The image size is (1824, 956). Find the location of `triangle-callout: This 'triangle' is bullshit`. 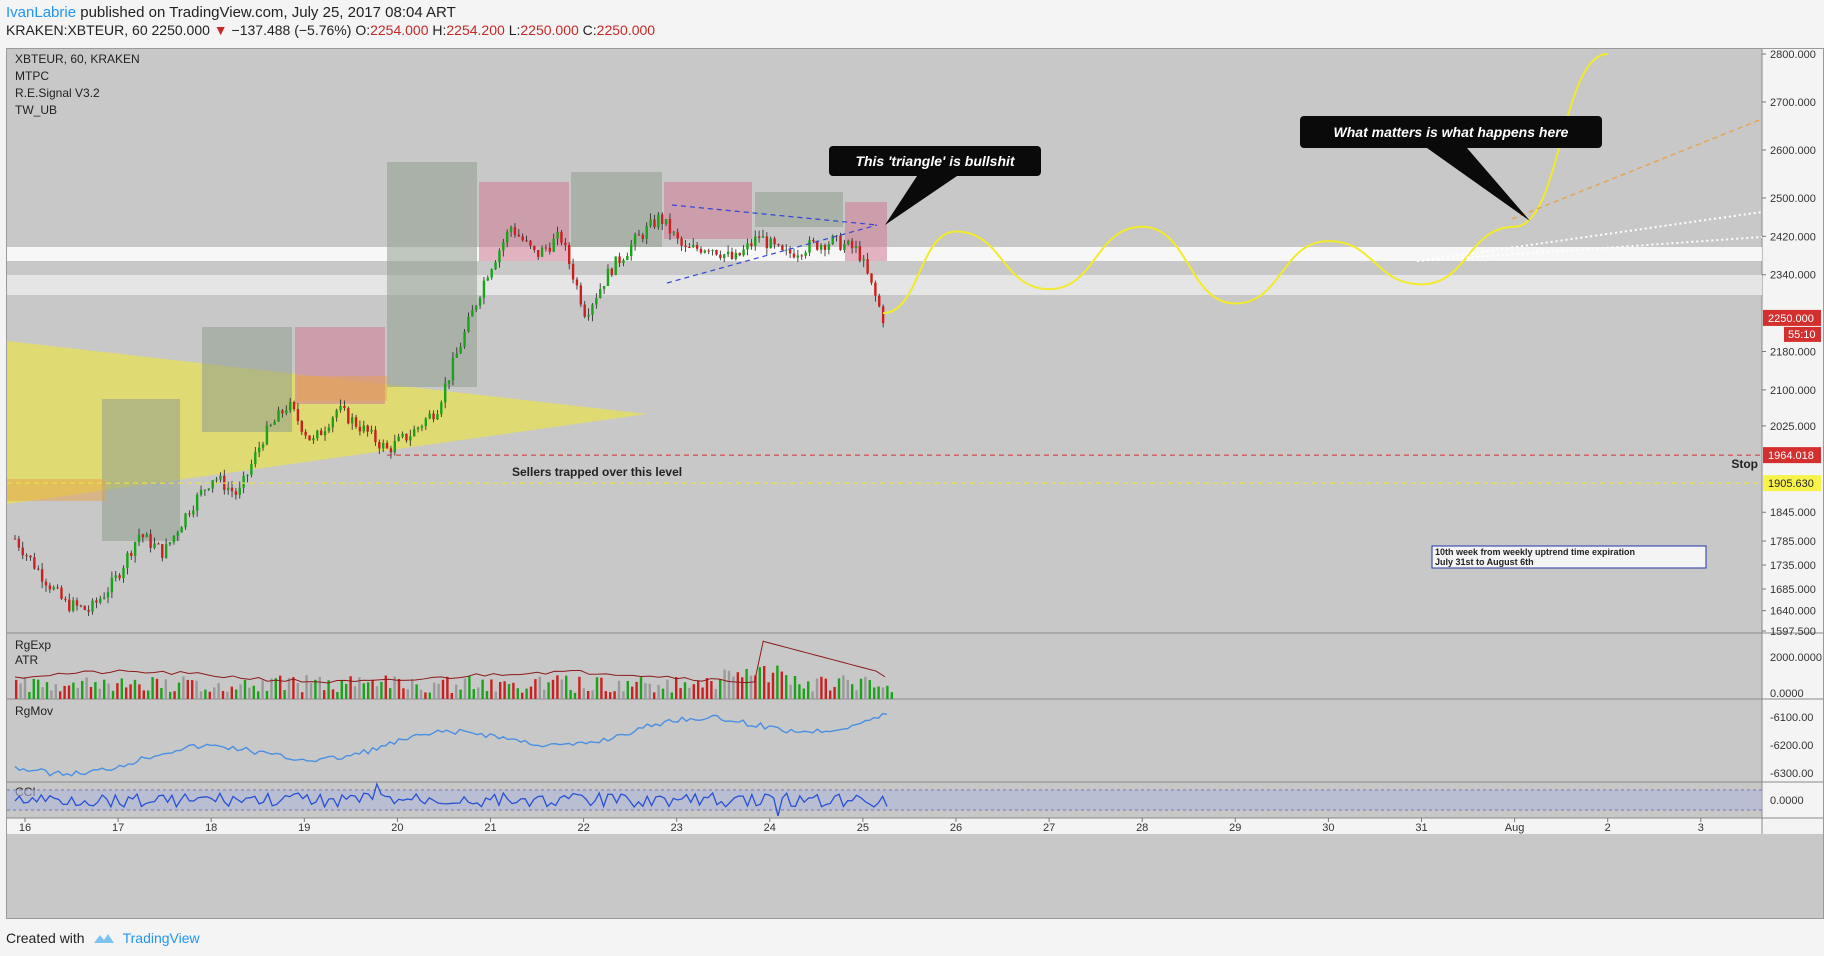

triangle-callout: This 'triangle' is bullshit is located at coordinates (935, 185).